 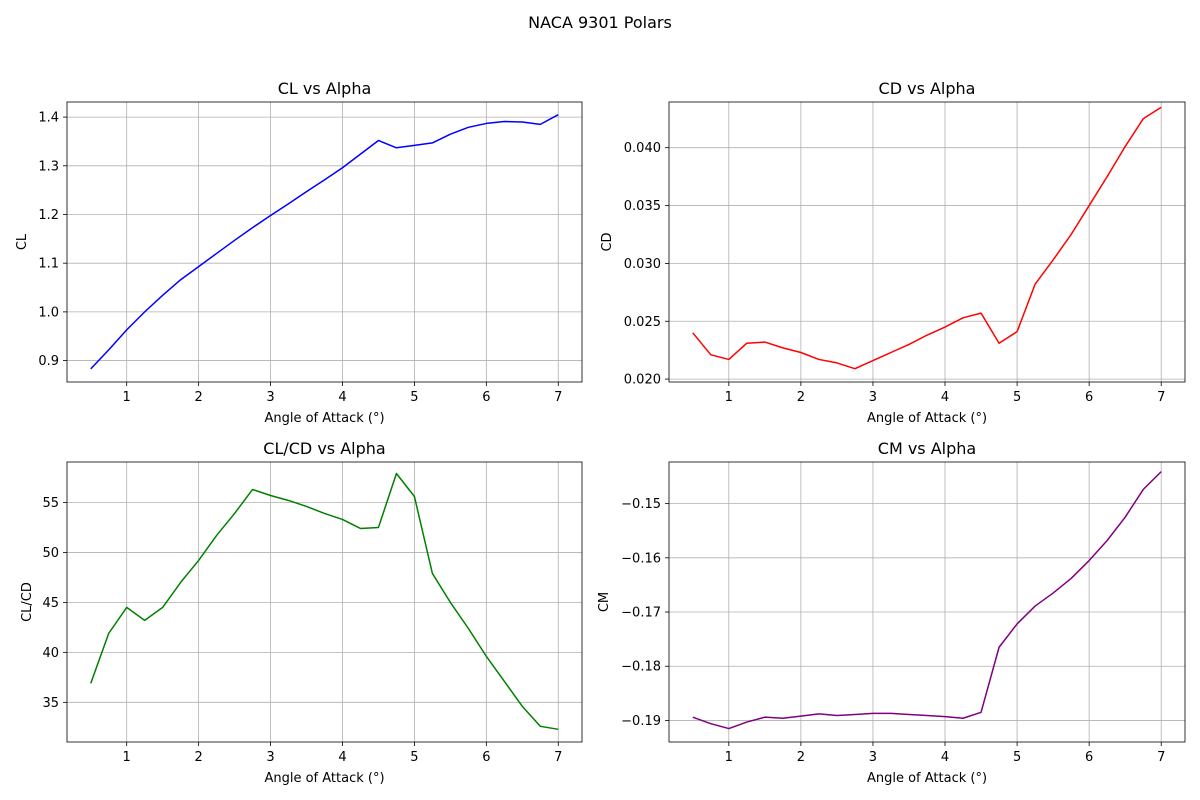 I want to click on y-tick-label: 0.025, so click(x=642, y=322).